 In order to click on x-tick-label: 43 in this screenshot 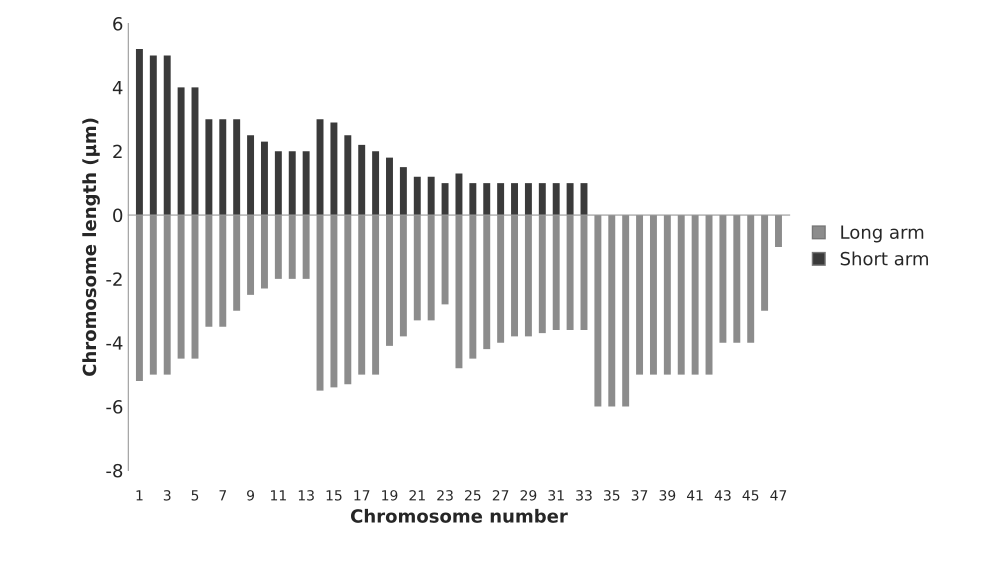, I will do `click(722, 495)`.